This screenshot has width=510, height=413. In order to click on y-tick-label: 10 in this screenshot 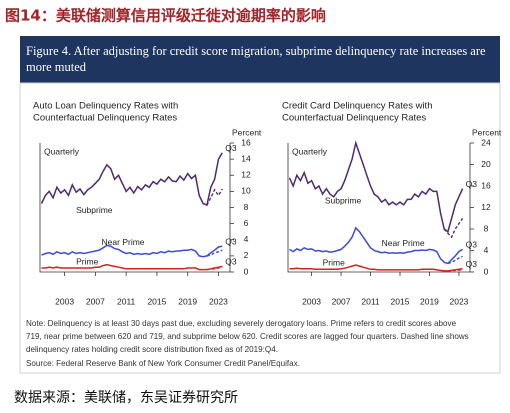, I will do `click(246, 191)`.